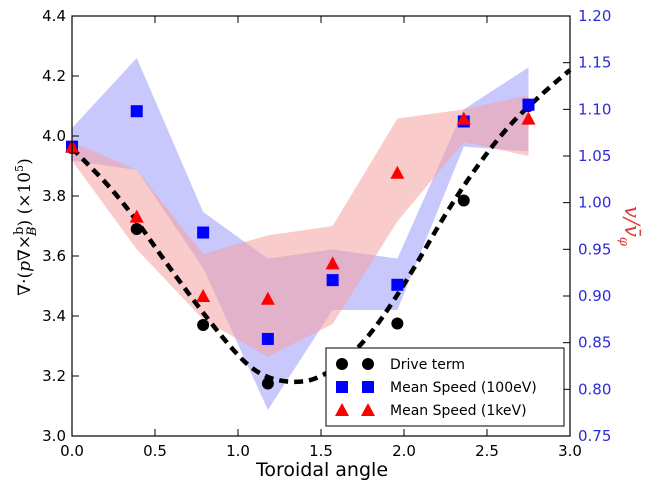 This screenshot has height=484, width=646. What do you see at coordinates (54, 136) in the screenshot?
I see `y-left-tick-label: 4.0` at bounding box center [54, 136].